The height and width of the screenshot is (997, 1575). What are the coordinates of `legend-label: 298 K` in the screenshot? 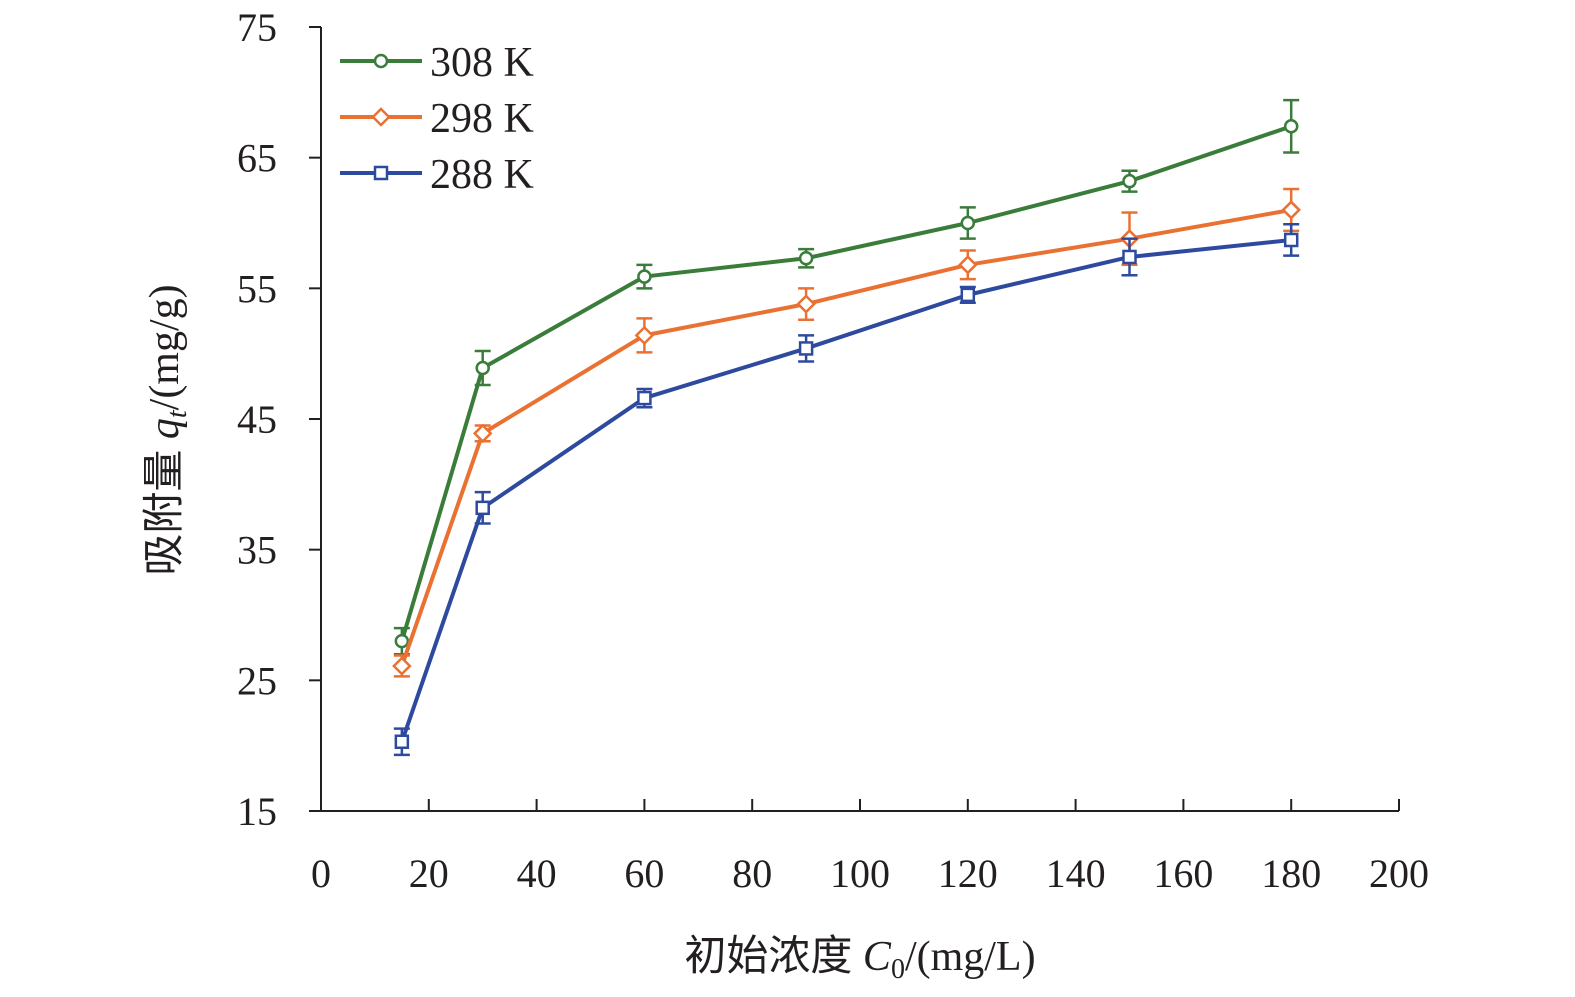 It's located at (482, 119).